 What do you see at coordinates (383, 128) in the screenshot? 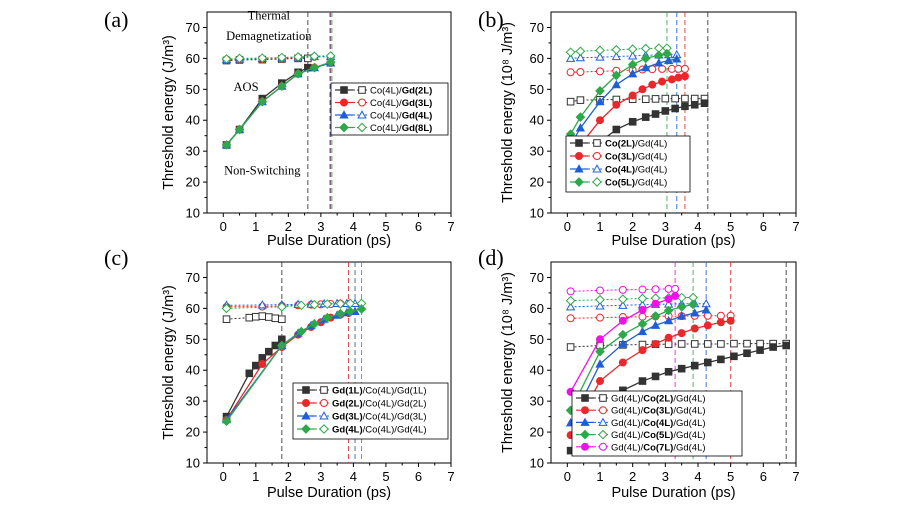
I see `legend-item: Co(4L)/Gd(8L)` at bounding box center [383, 128].